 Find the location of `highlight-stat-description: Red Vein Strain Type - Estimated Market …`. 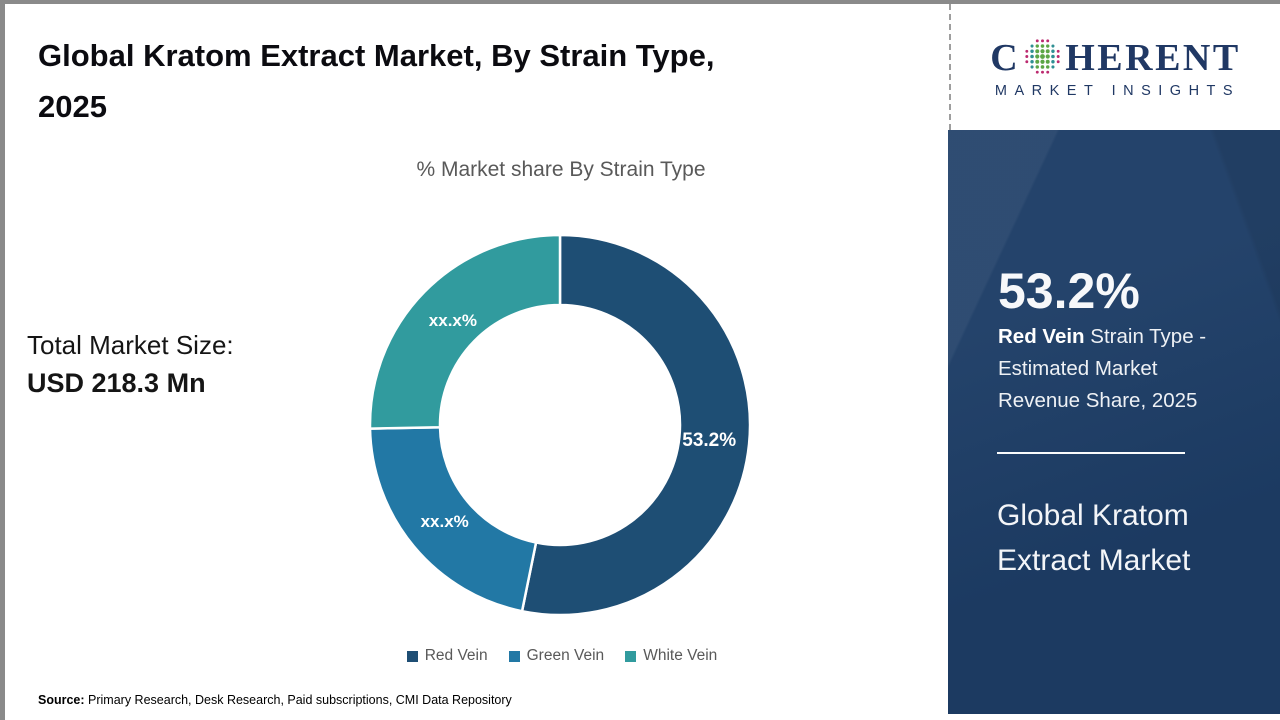

highlight-stat-description: Red Vein Strain Type - Estimated Market … is located at coordinates (1113, 369).